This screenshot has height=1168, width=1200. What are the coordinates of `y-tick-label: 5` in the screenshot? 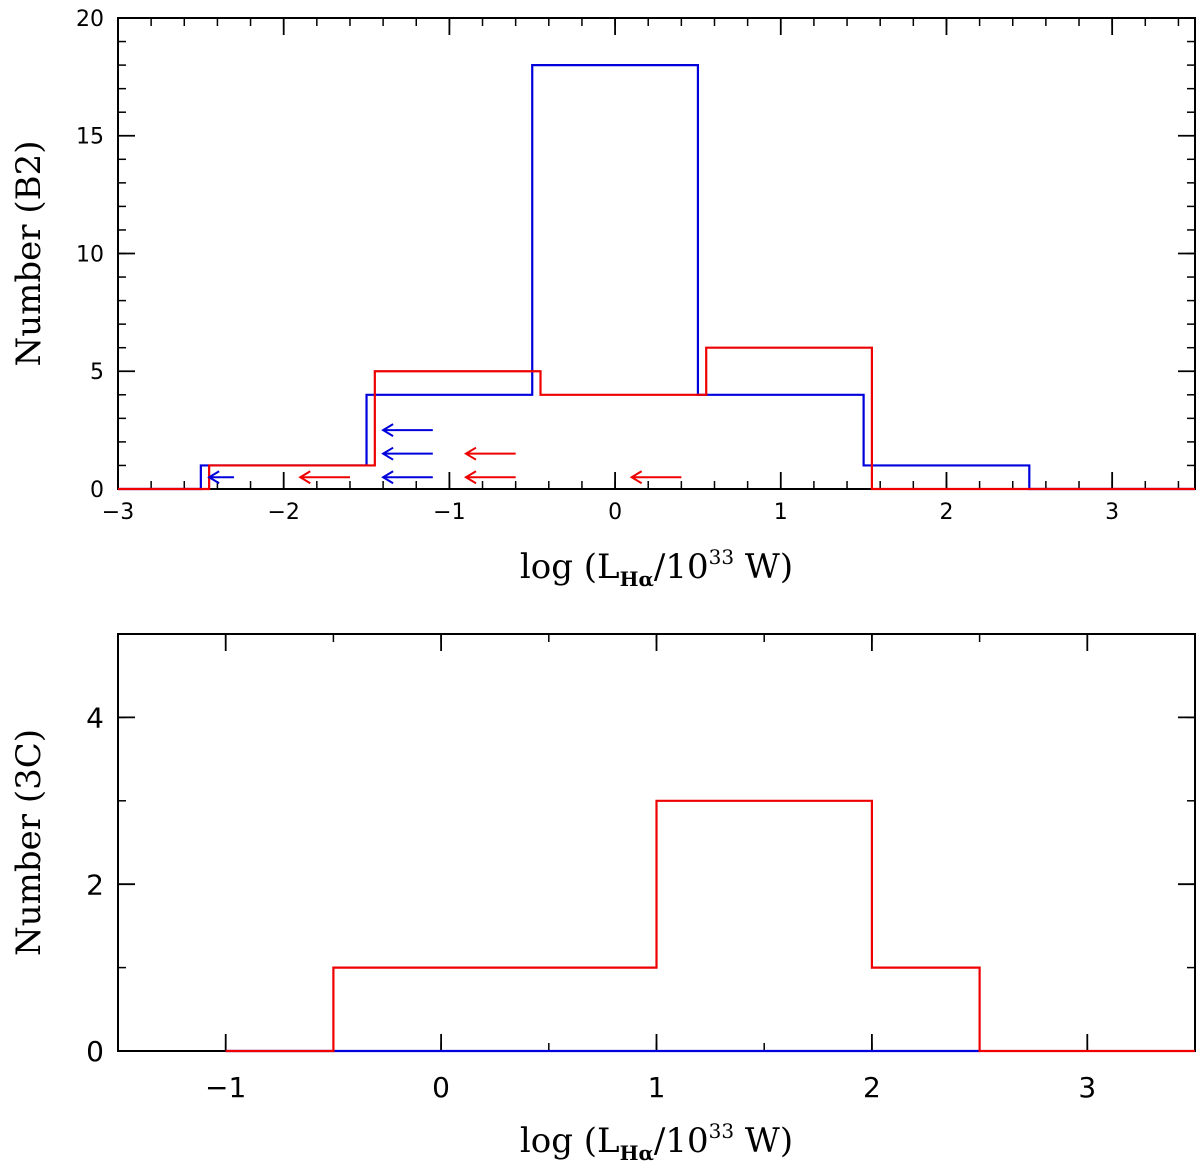 It's located at (97, 372).